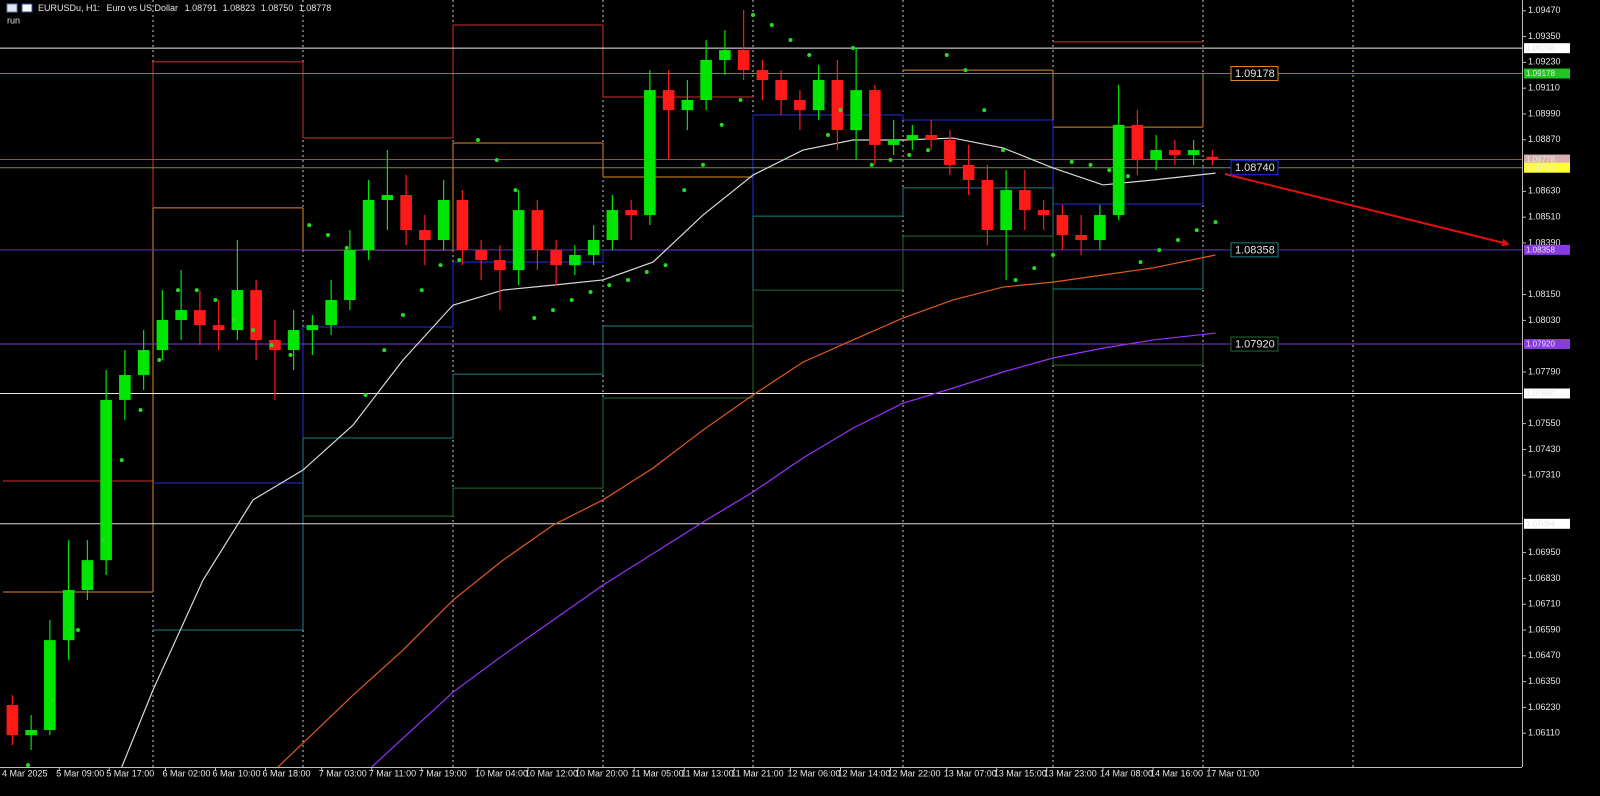 Image resolution: width=1600 pixels, height=796 pixels. Describe the element at coordinates (501, 773) in the screenshot. I see `x-tick-label: 10 Mar 04:00` at that location.